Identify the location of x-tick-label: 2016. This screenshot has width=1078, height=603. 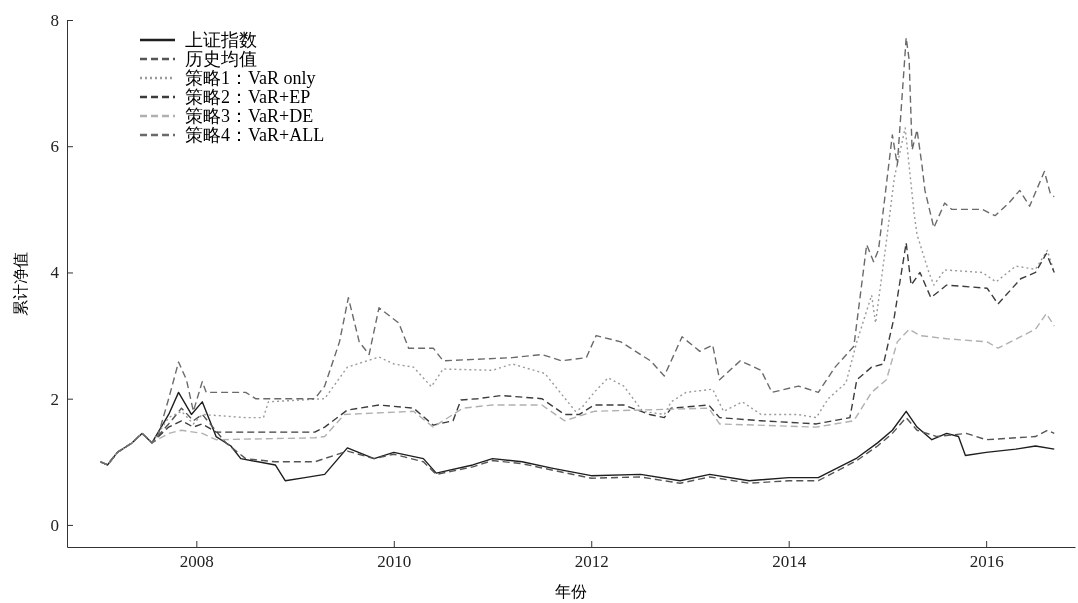
(986, 562).